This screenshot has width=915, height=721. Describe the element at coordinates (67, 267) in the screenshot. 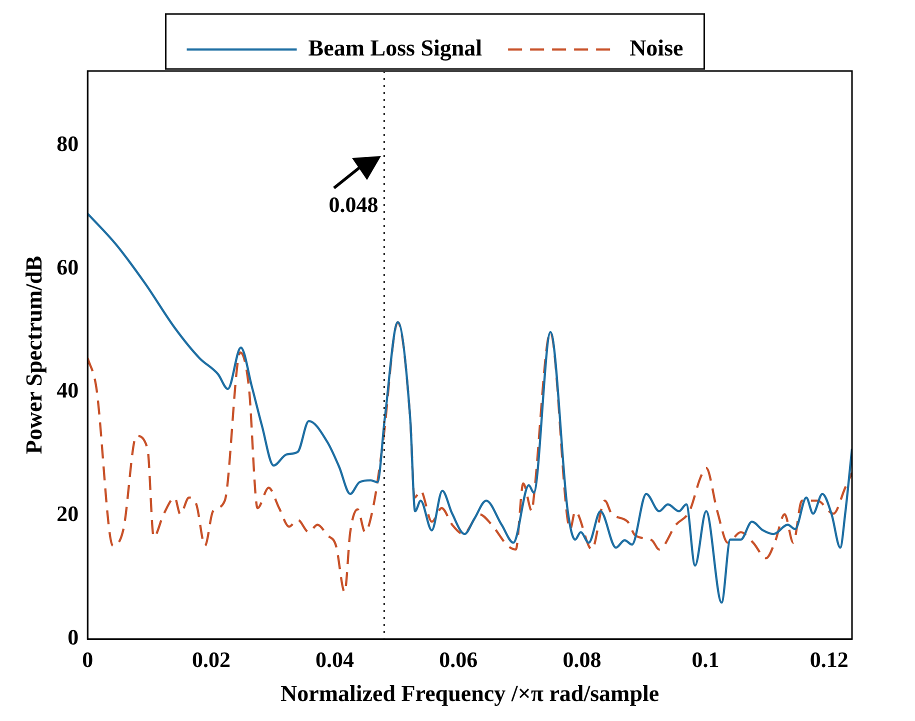

I see `y-tick-label: 60` at that location.